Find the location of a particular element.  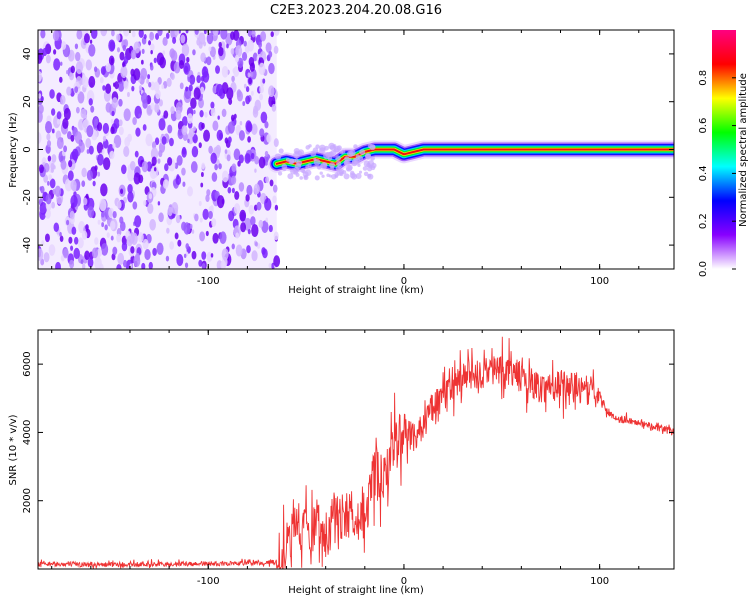

spectrogram-xlabel: Height of straight line (km) is located at coordinates (356, 290).